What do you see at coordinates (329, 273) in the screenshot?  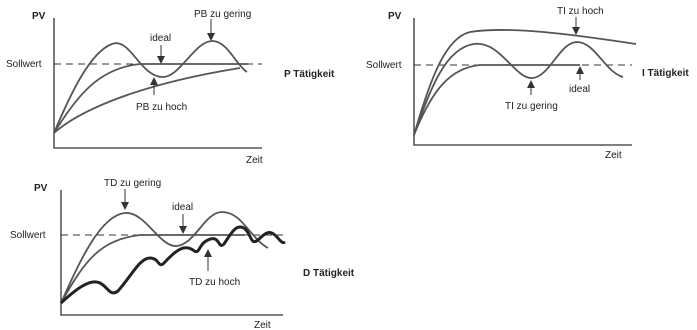 I see `d-action-title: D Tätigkeit` at bounding box center [329, 273].